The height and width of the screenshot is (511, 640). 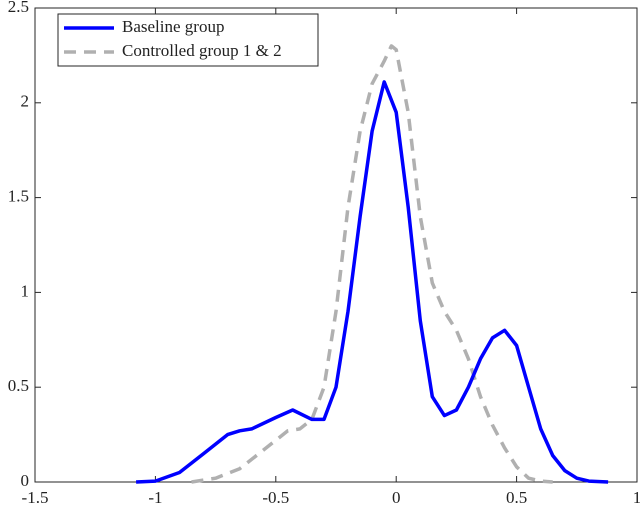 I want to click on y-tick-label: 1.5, so click(x=18, y=196).